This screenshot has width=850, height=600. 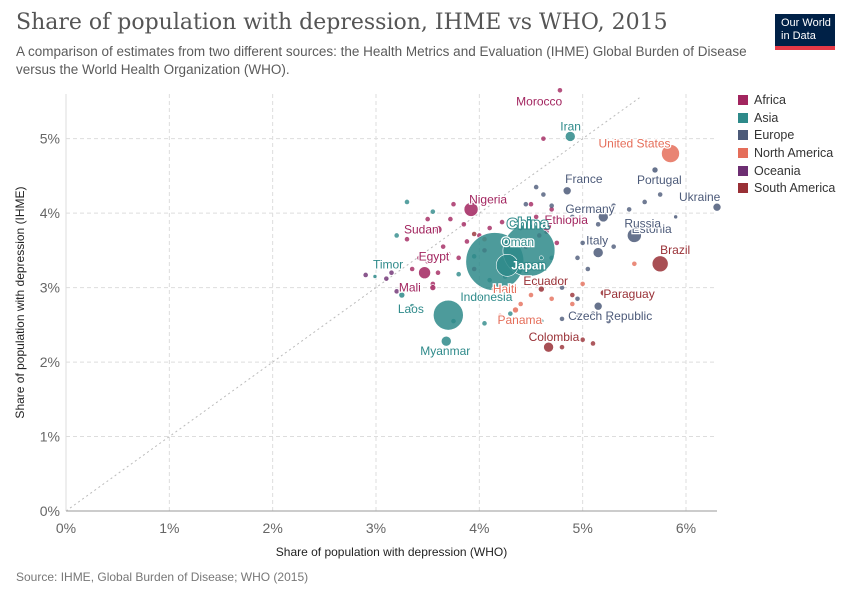 What do you see at coordinates (169, 528) in the screenshot?
I see `x-tick-label: 1%` at bounding box center [169, 528].